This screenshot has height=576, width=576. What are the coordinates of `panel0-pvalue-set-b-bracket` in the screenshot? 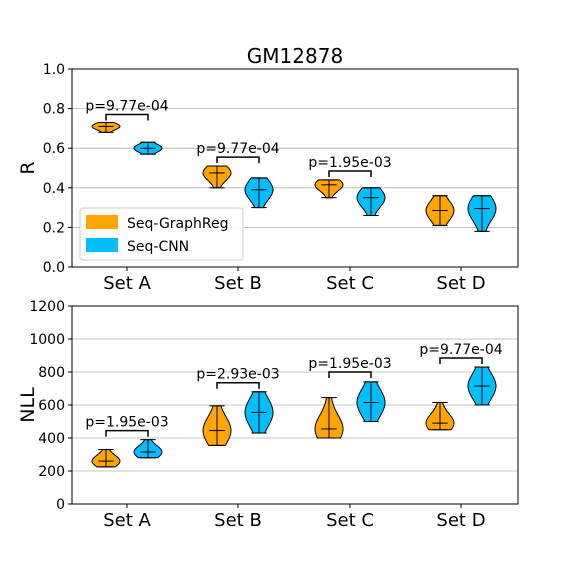 It's located at (238, 160).